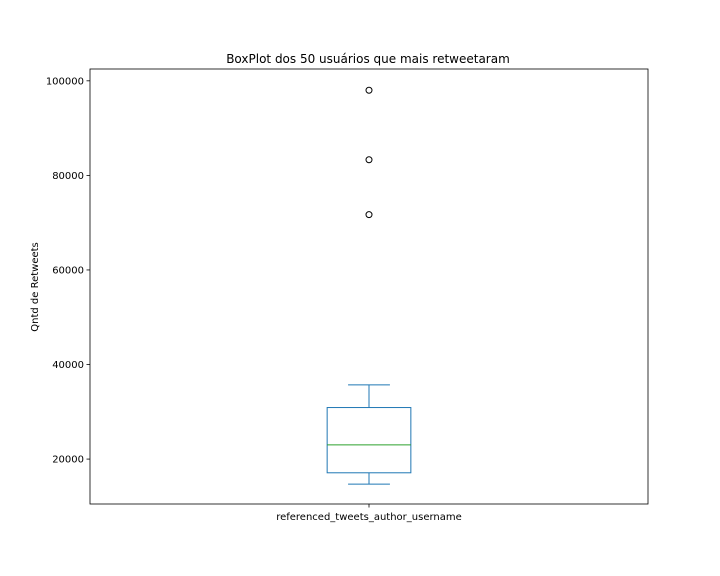 The image size is (720, 576). What do you see at coordinates (68, 460) in the screenshot?
I see `y-tick-label: 20000` at bounding box center [68, 460].